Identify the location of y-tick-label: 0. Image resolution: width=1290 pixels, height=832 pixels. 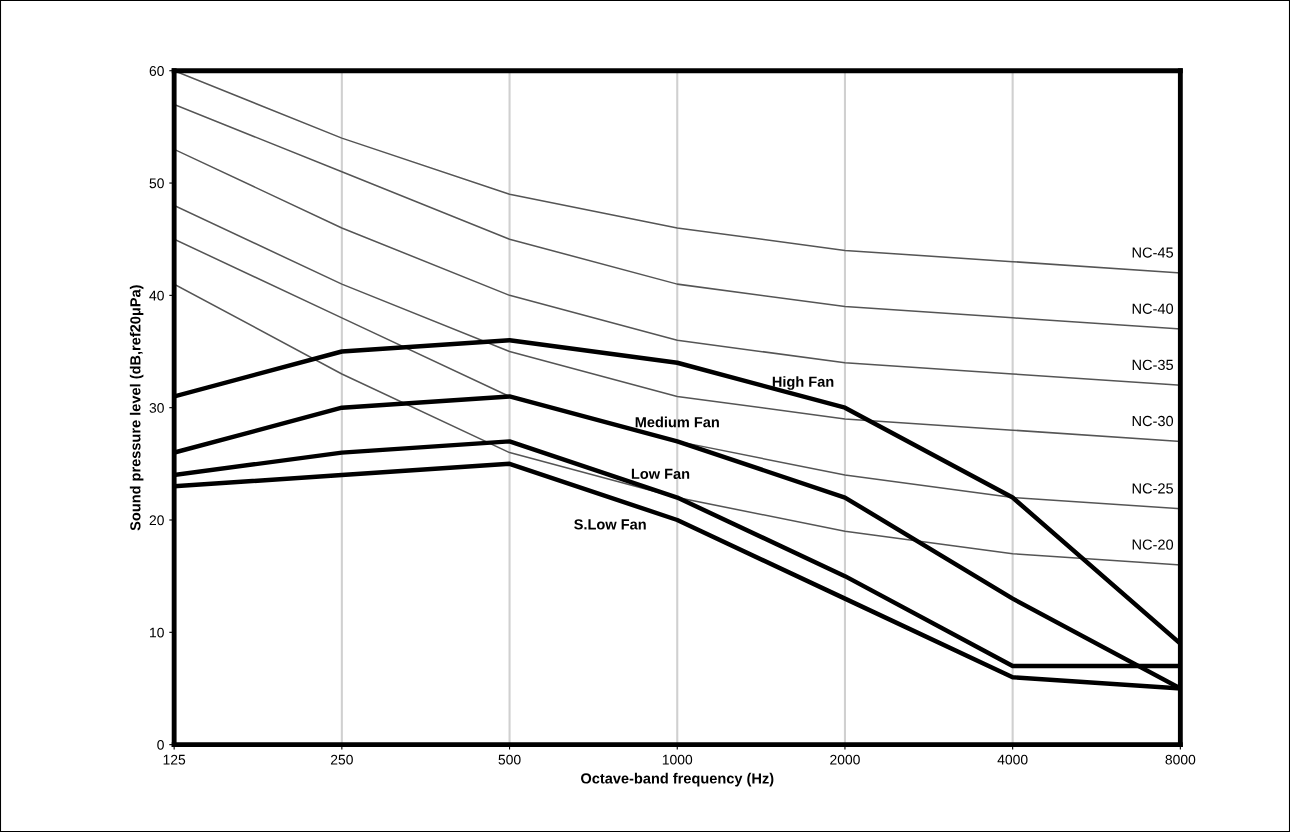
(160, 744).